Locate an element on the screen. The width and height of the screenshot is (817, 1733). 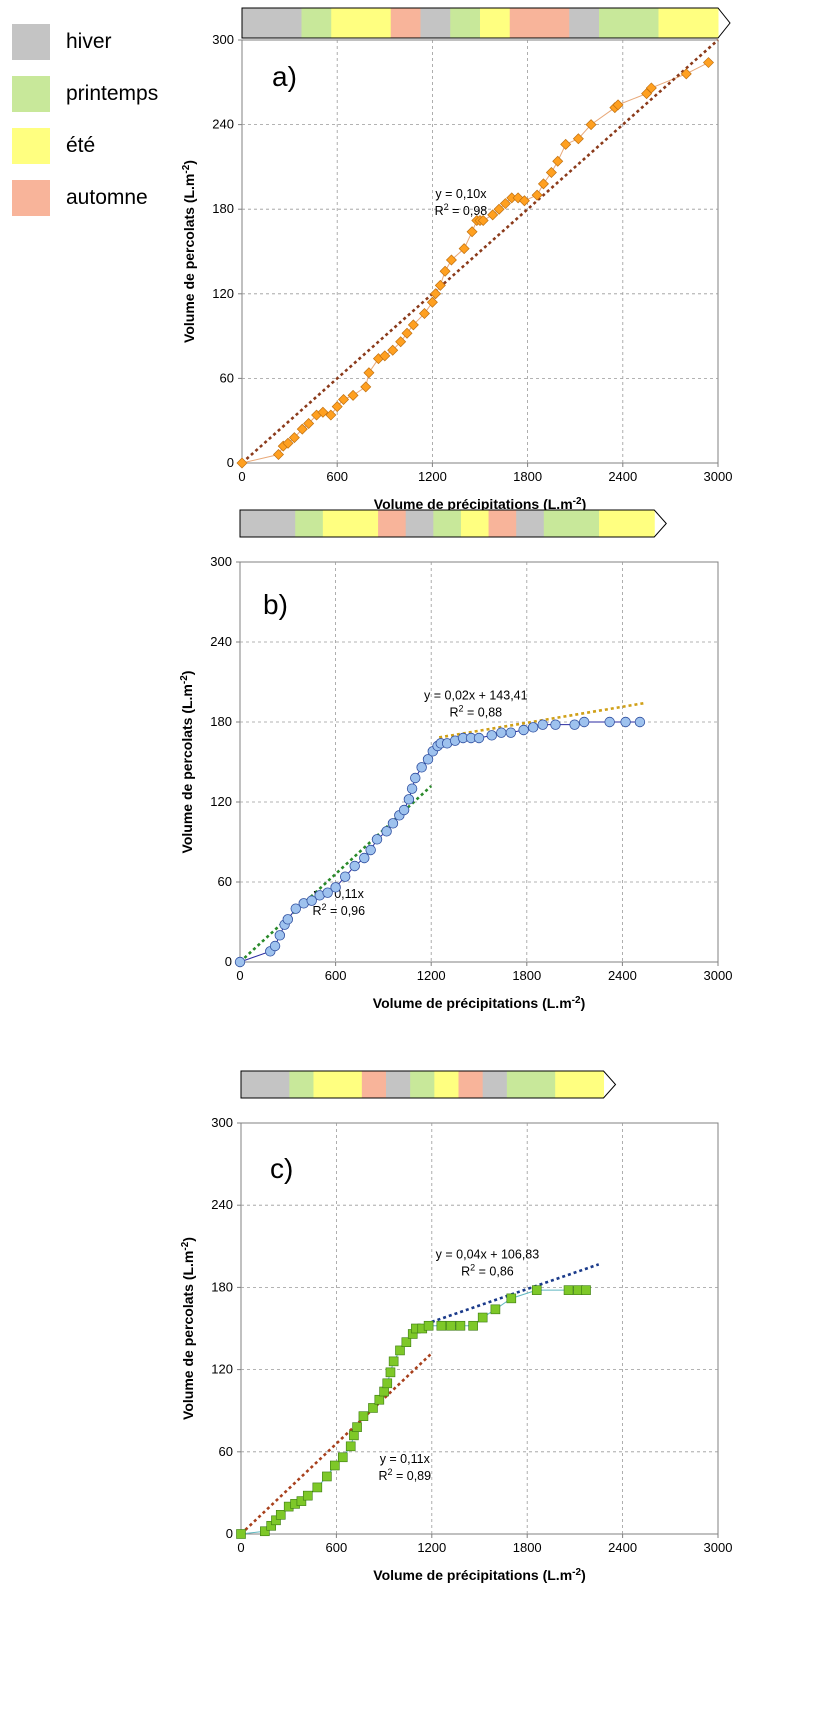
chart2-markers is located at coordinates (413, 1412).